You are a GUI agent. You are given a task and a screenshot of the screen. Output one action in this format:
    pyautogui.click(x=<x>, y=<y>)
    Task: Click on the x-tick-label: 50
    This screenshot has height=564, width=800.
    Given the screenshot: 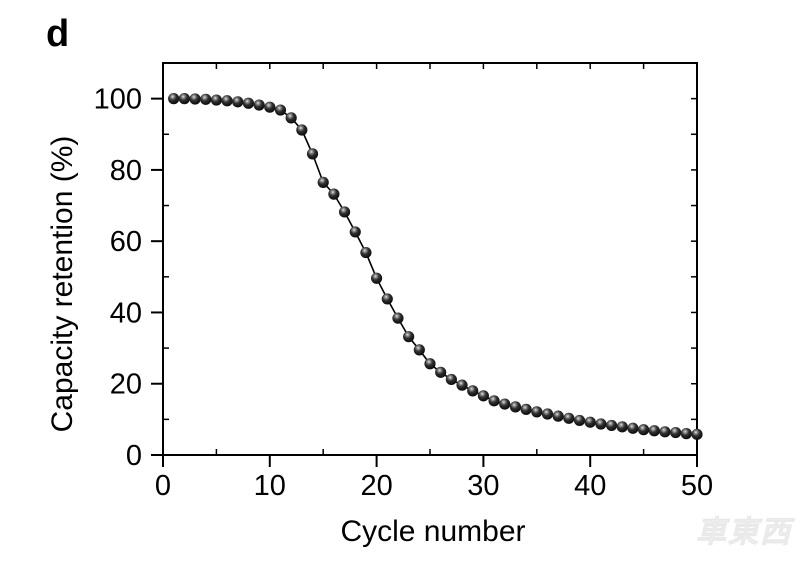 What is the action you would take?
    pyautogui.click(x=697, y=486)
    